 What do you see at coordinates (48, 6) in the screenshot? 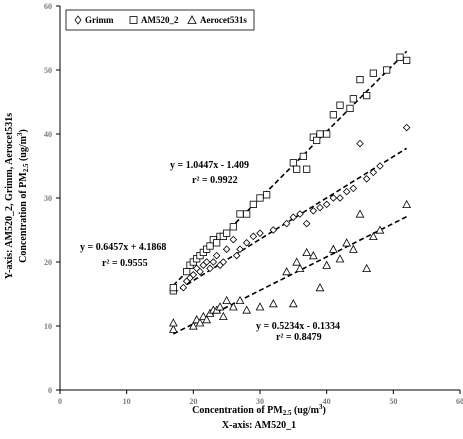
I see `y-tick-label: 60` at bounding box center [48, 6].